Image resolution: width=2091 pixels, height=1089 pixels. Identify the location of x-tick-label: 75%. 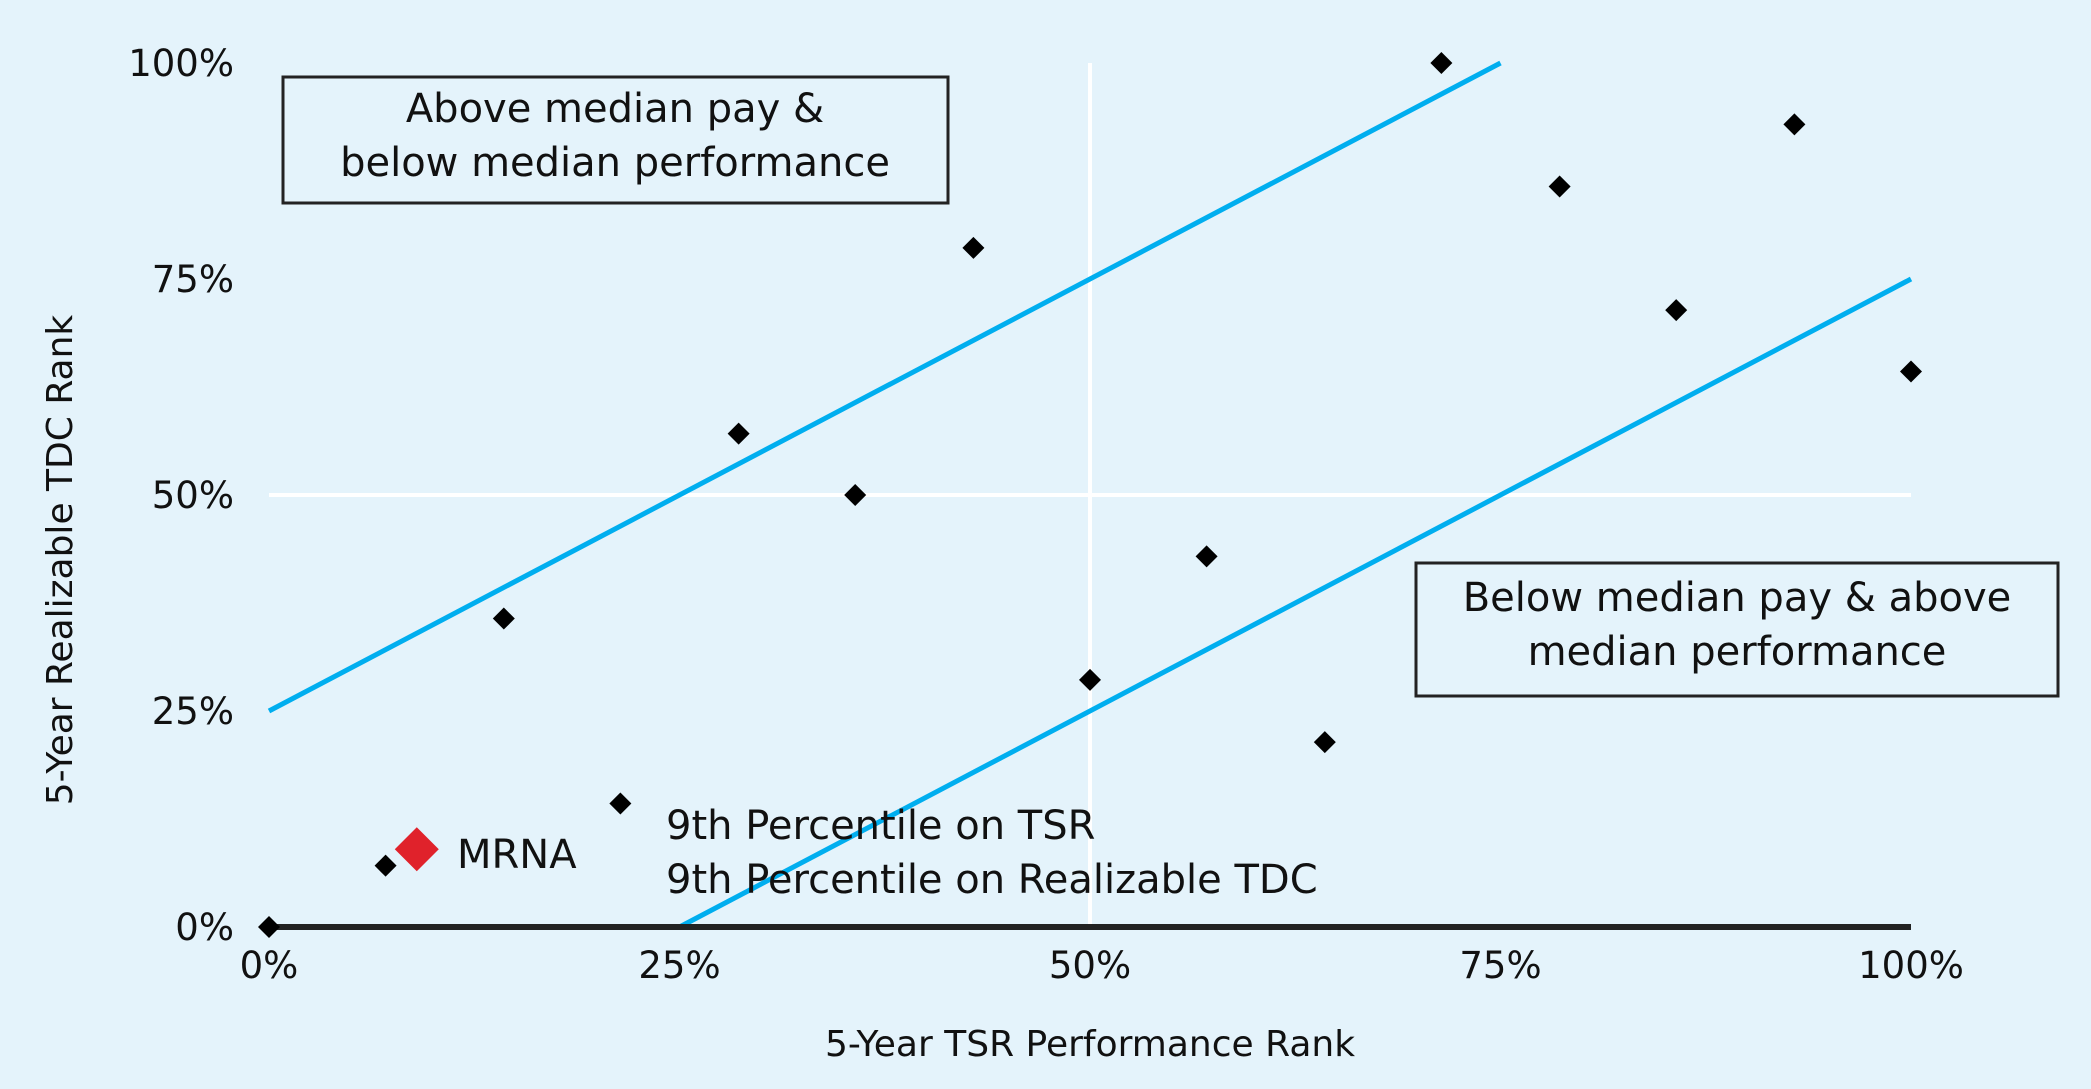
(1500, 965).